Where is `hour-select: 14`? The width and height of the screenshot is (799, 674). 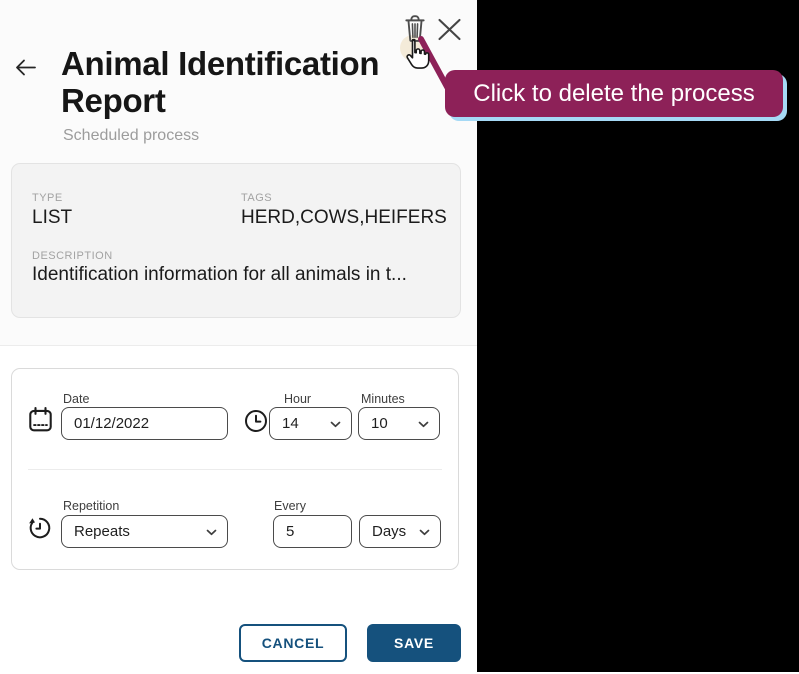 hour-select: 14 is located at coordinates (310, 423).